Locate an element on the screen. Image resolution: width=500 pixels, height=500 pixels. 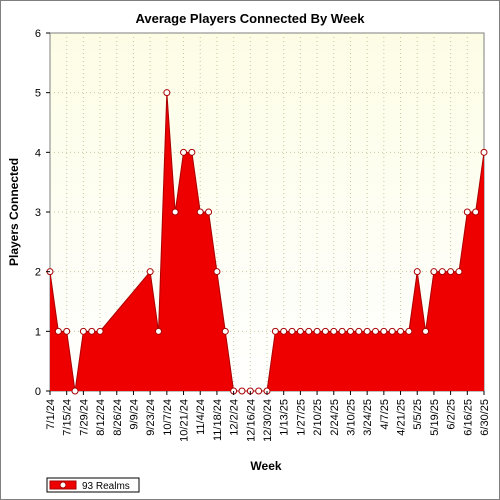
x-tick-label: 10/21/24 is located at coordinates (185, 420).